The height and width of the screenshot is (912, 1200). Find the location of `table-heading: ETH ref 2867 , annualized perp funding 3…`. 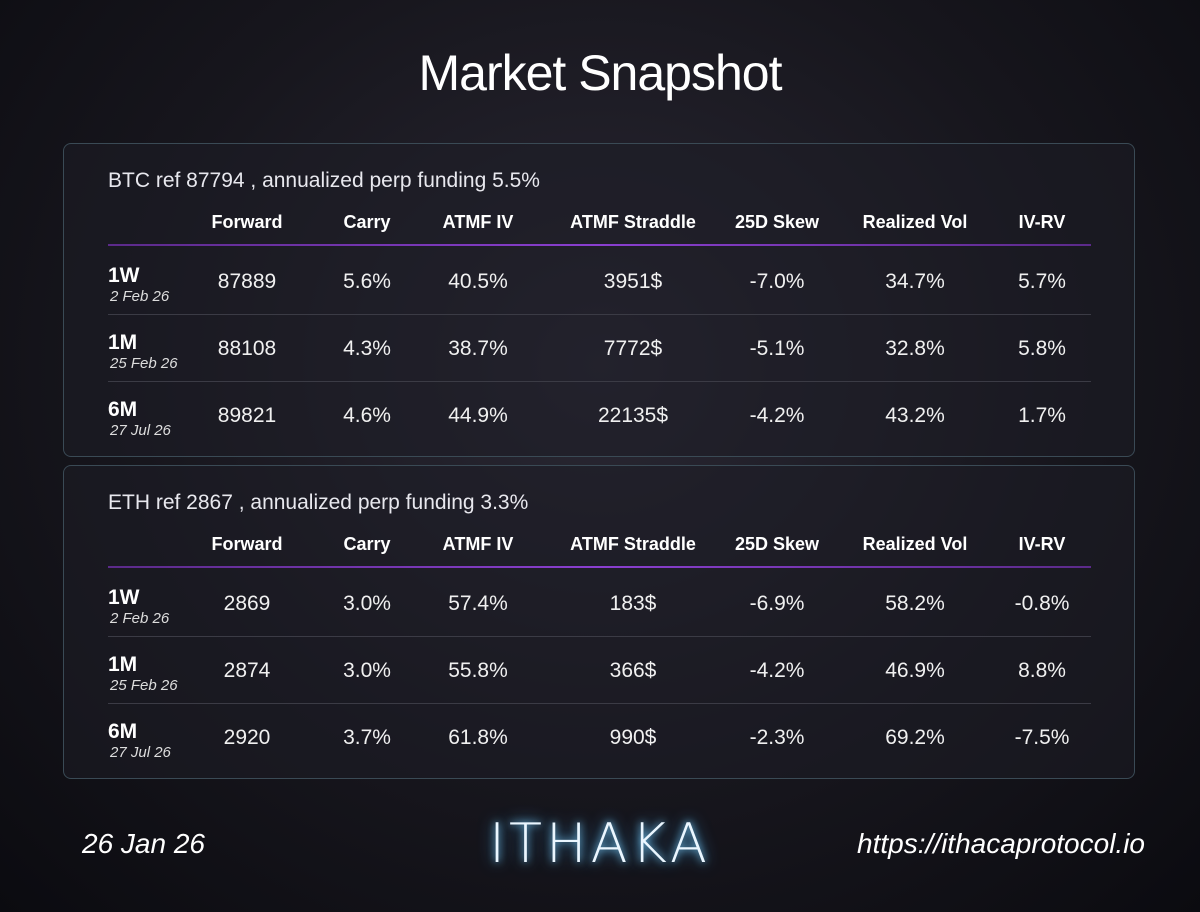

table-heading: ETH ref 2867 , annualized perp funding 3… is located at coordinates (318, 502).